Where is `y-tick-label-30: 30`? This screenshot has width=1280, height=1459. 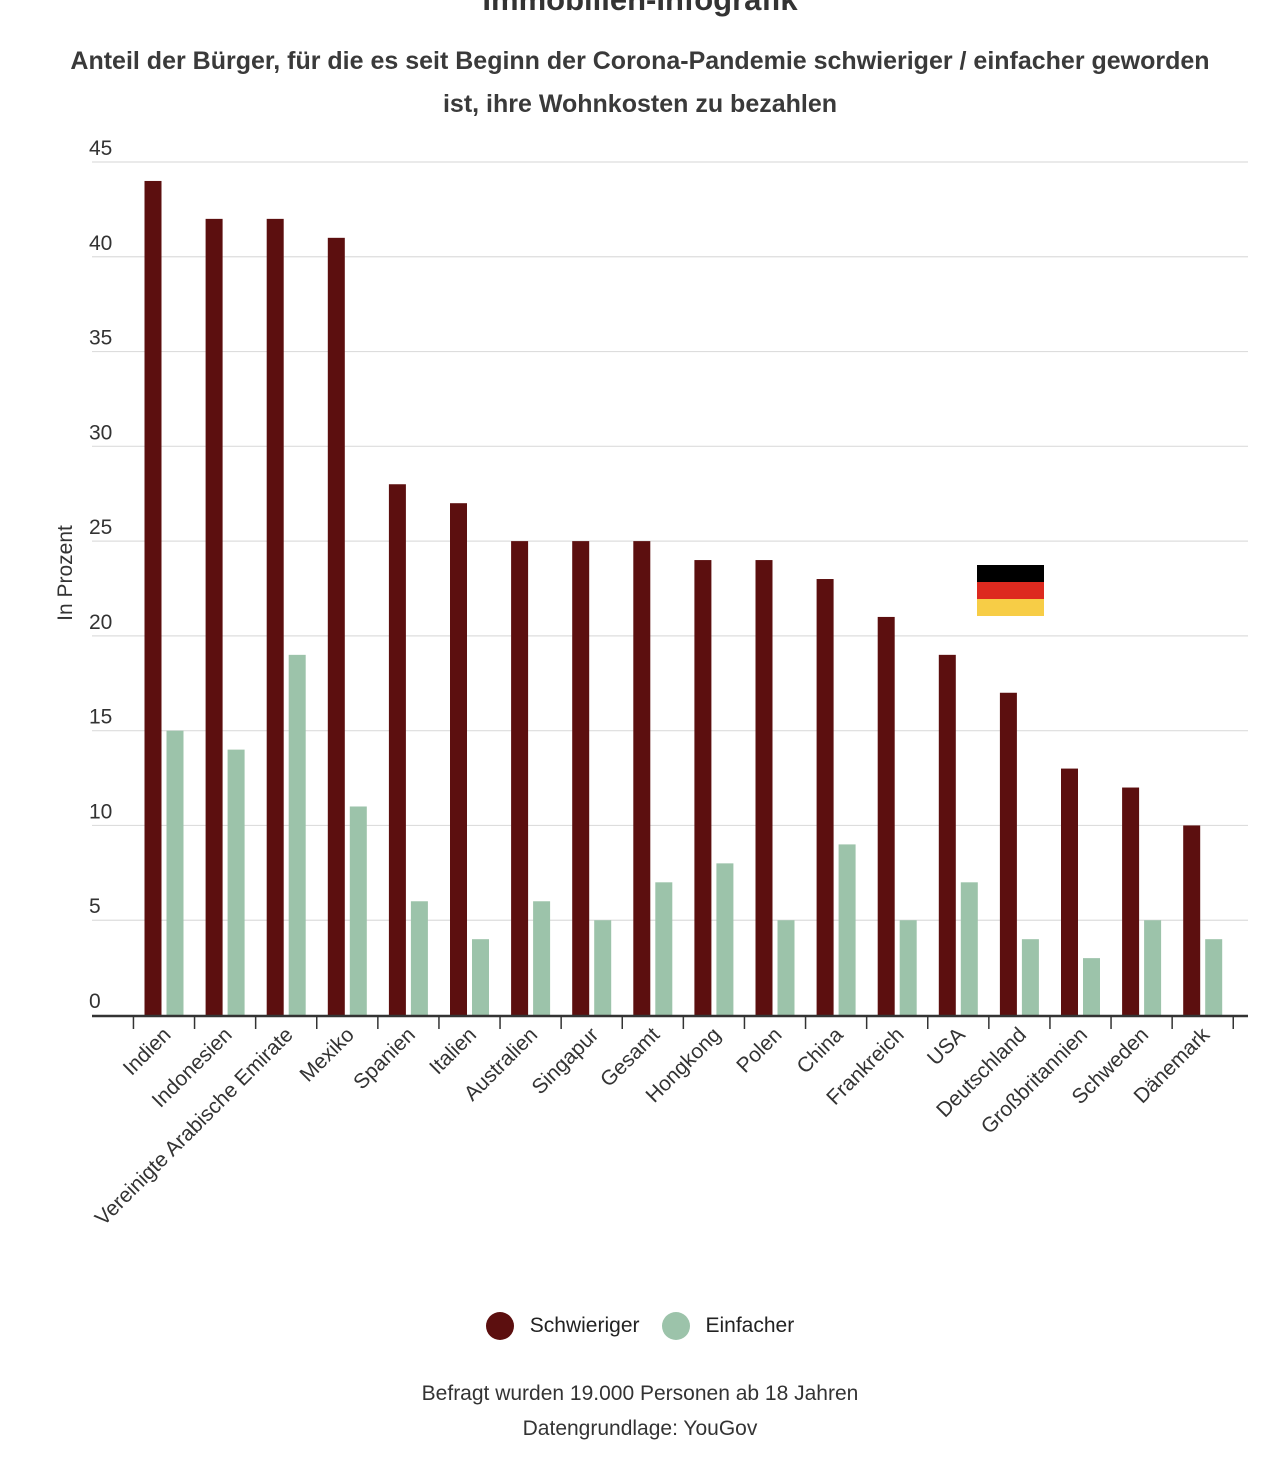 y-tick-label-30: 30 is located at coordinates (100, 432).